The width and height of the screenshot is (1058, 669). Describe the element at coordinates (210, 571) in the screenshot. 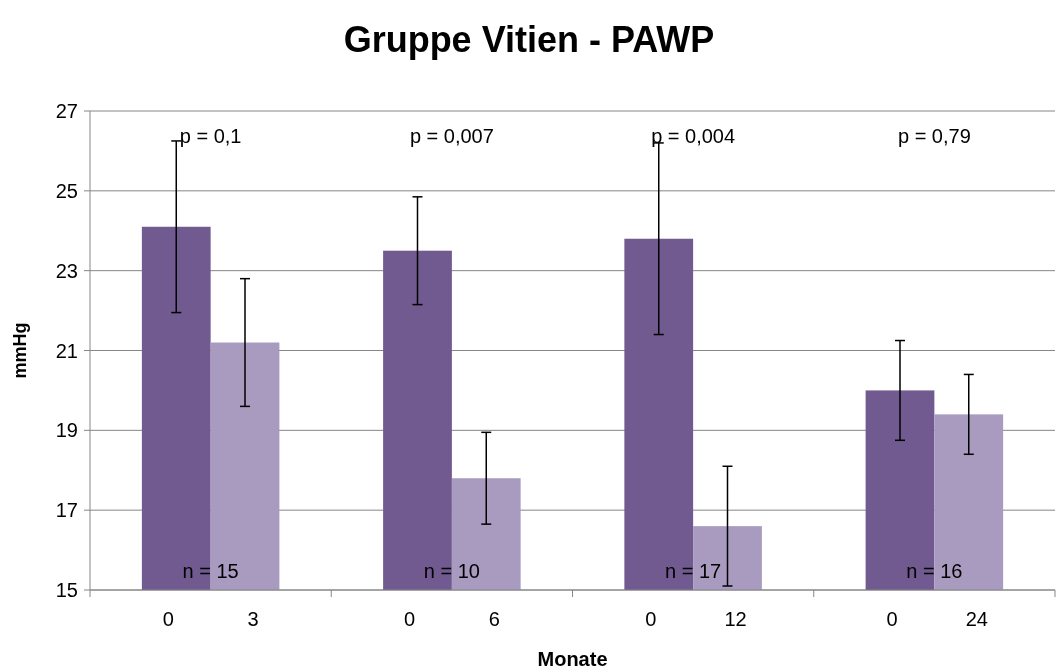

I see `annotation: n = 15` at that location.